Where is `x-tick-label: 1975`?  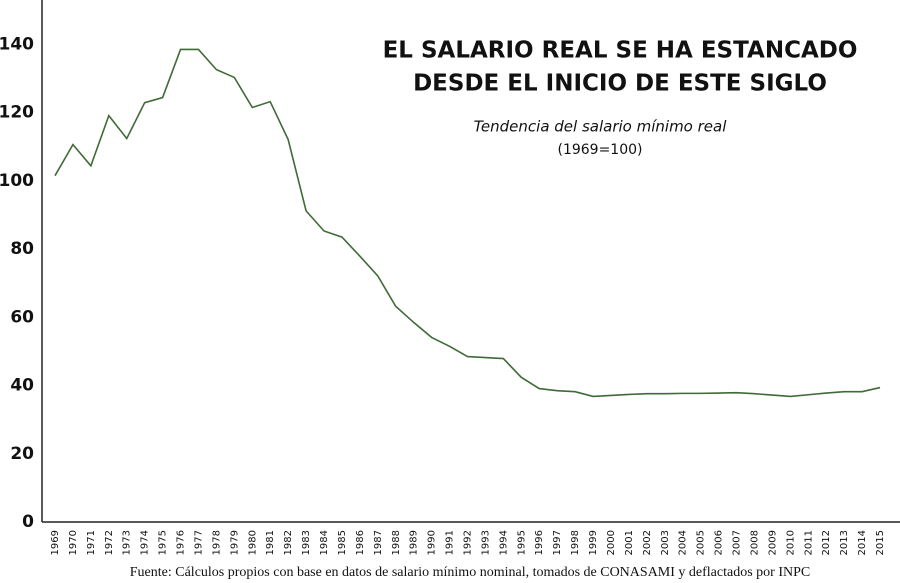
x-tick-label: 1975 is located at coordinates (163, 542).